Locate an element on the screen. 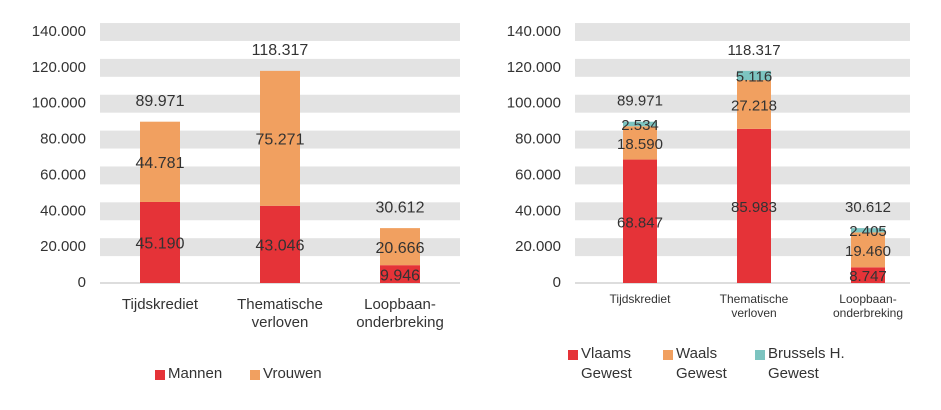 Image resolution: width=941 pixels, height=410 pixels. value-label: 9.946 is located at coordinates (400, 275).